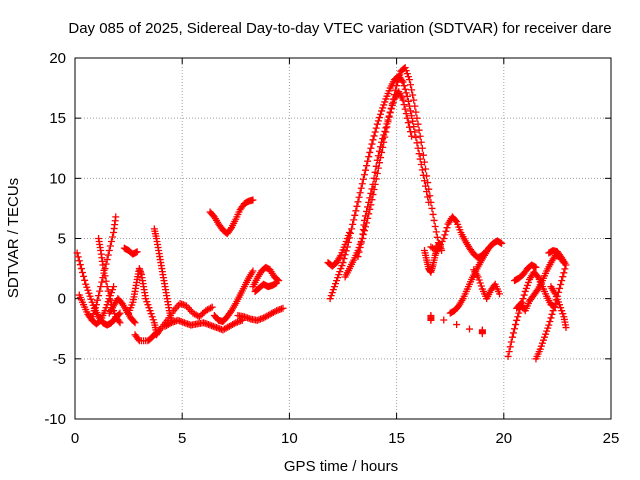 The height and width of the screenshot is (480, 640). I want to click on series-track-s, so click(385, 174).